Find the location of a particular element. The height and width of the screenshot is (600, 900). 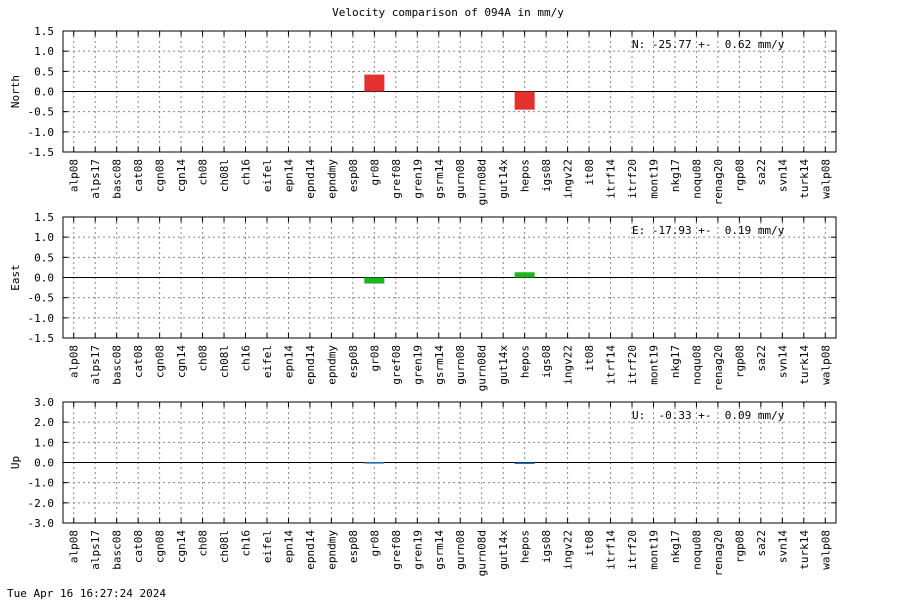

y-tick-label: 3.0 is located at coordinates (44, 402).